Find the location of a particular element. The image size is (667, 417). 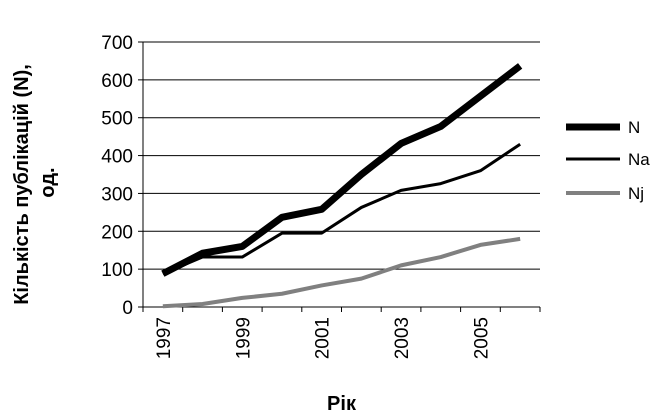

y-tick-label-300: 300 is located at coordinates (117, 194).